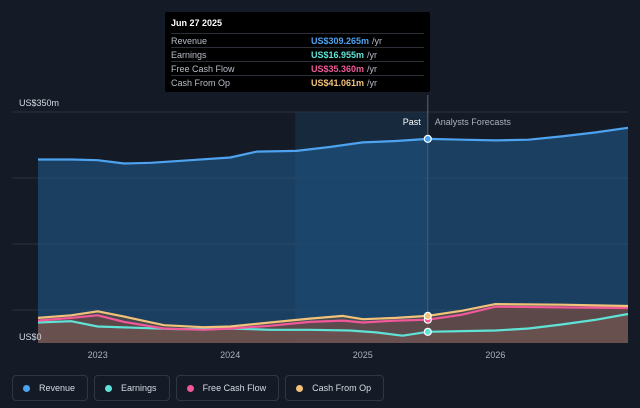  I want to click on marker-revenue, so click(427, 138).